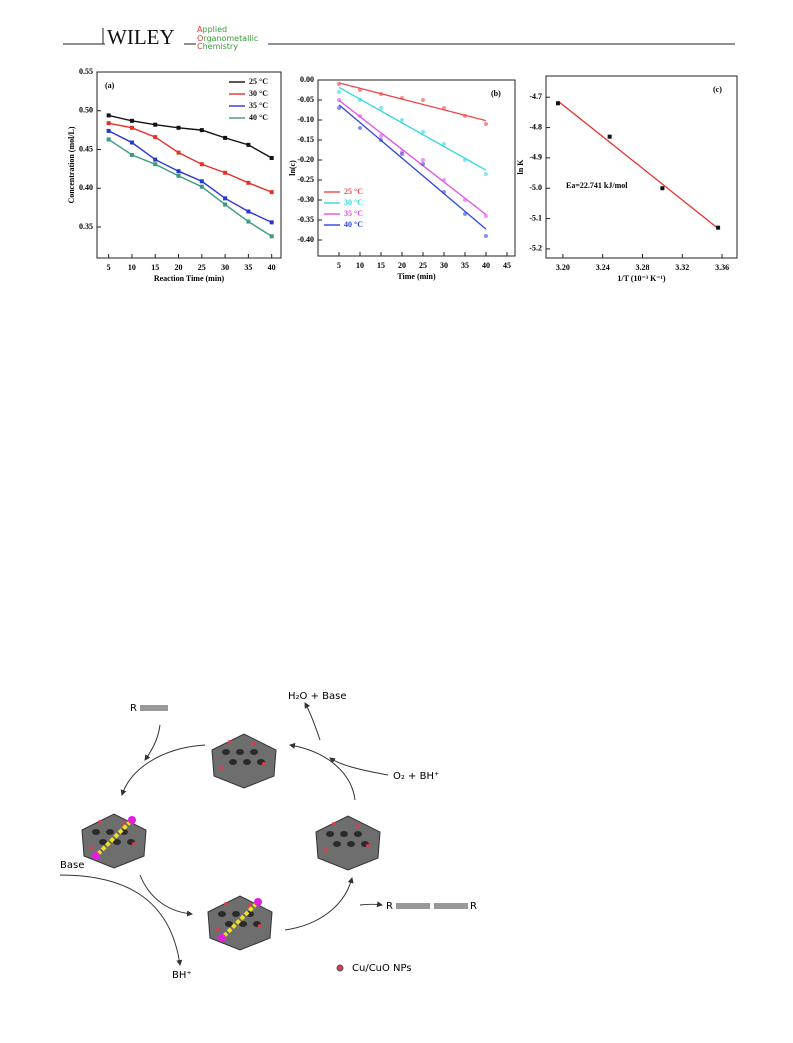  I want to click on y-axis-label: ln(c), so click(292, 168).